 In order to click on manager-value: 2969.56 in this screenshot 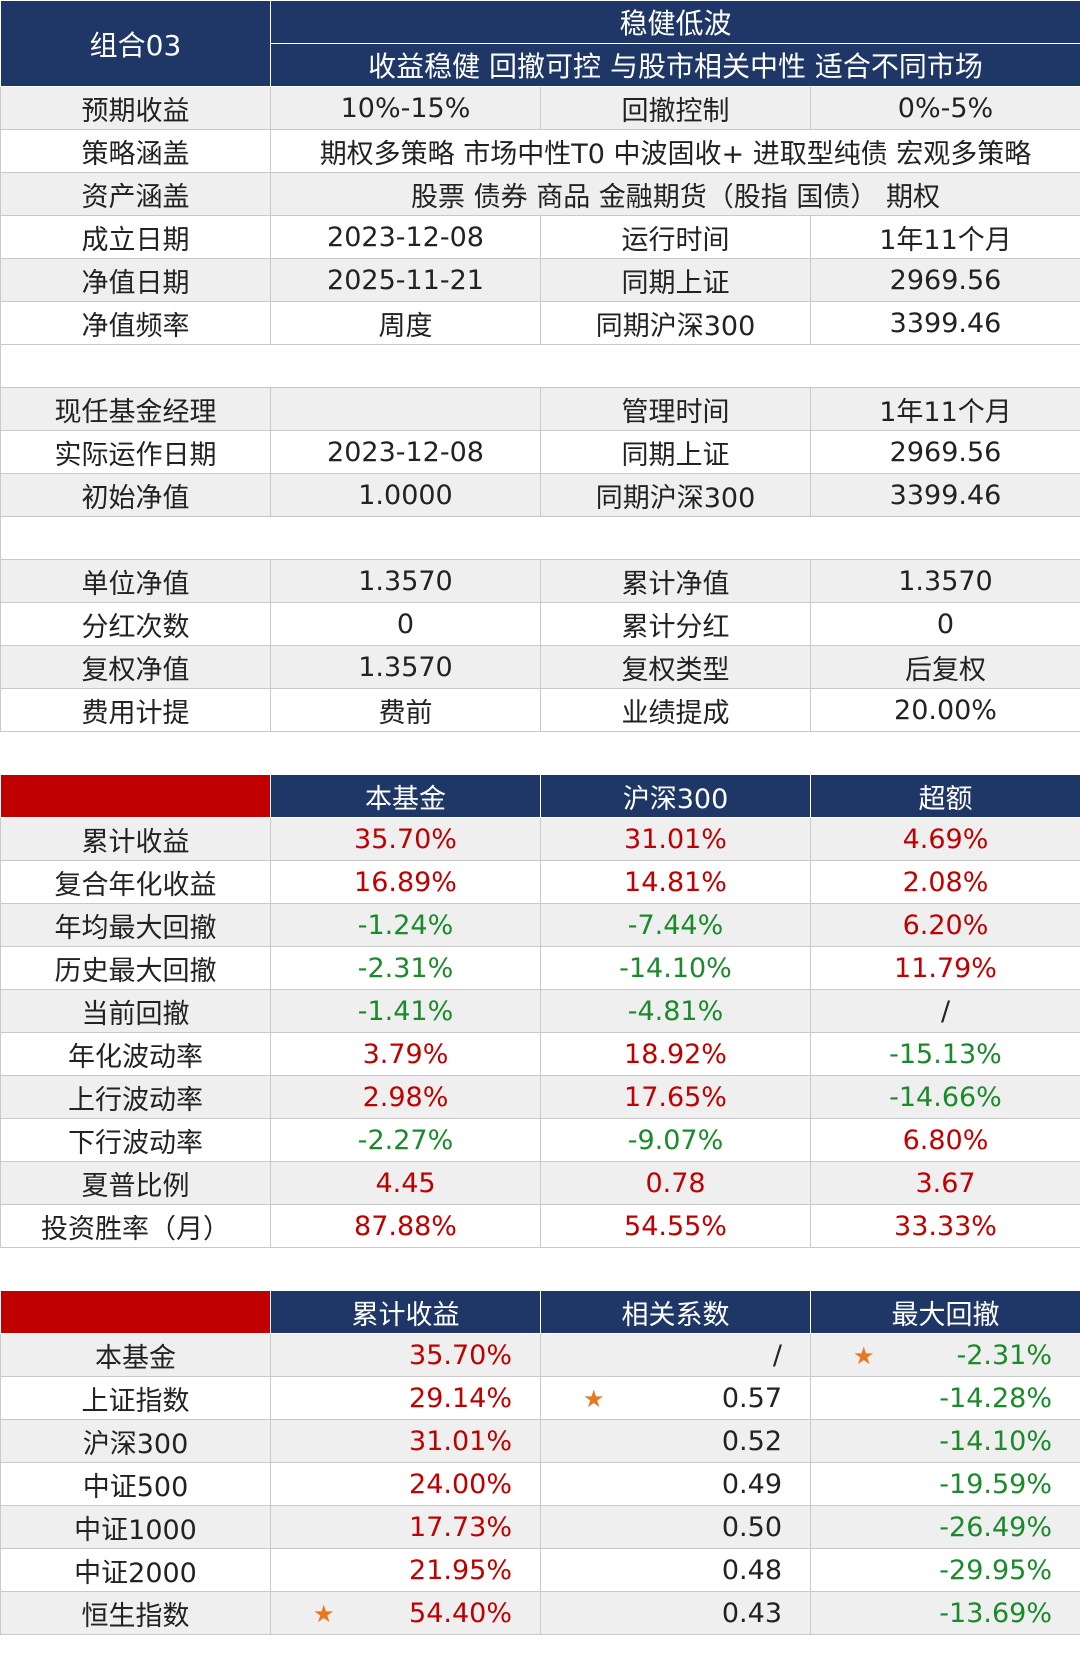, I will do `click(945, 452)`.